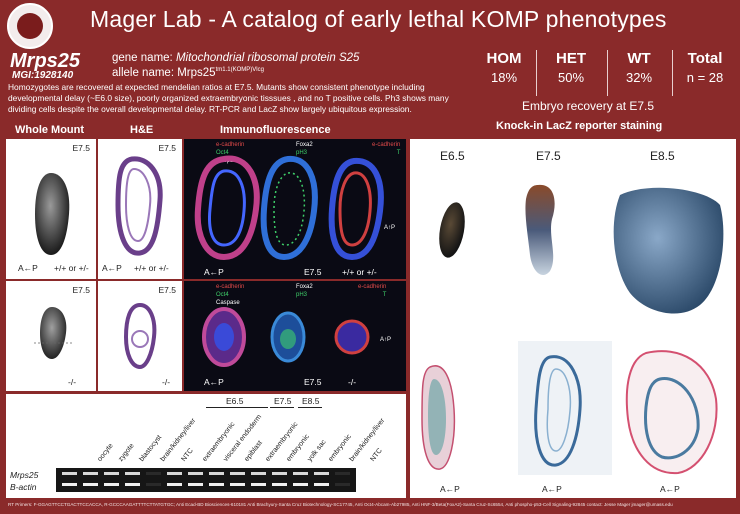 The width and height of the screenshot is (740, 514). I want to click on mut-if-images, so click(286, 337).